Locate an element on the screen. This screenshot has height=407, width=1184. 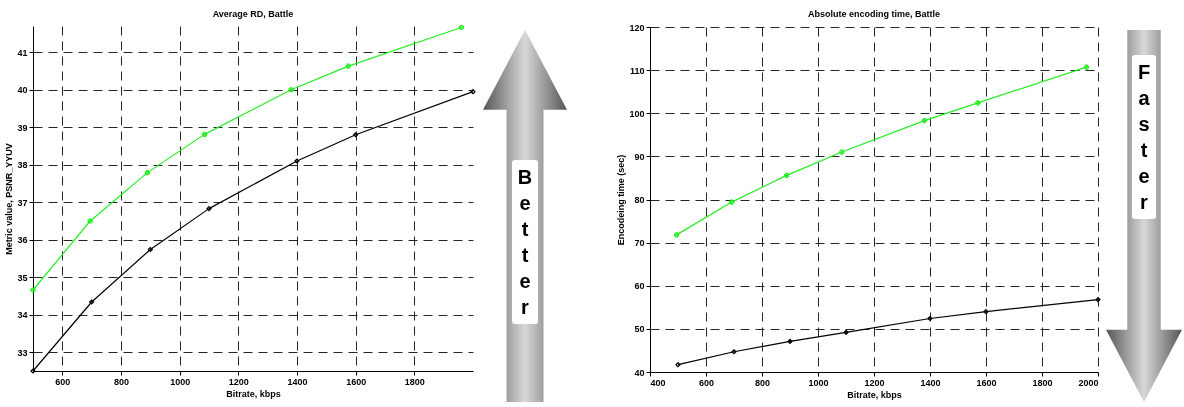
y-tick-label: 33 is located at coordinates (22, 352).